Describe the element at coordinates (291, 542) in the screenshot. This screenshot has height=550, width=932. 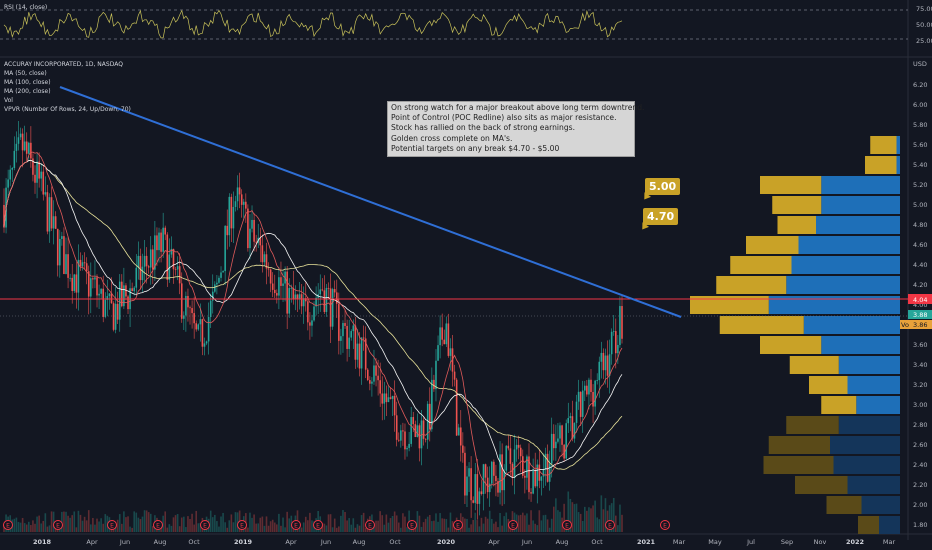
I see `time-tick-label: Apr` at that location.